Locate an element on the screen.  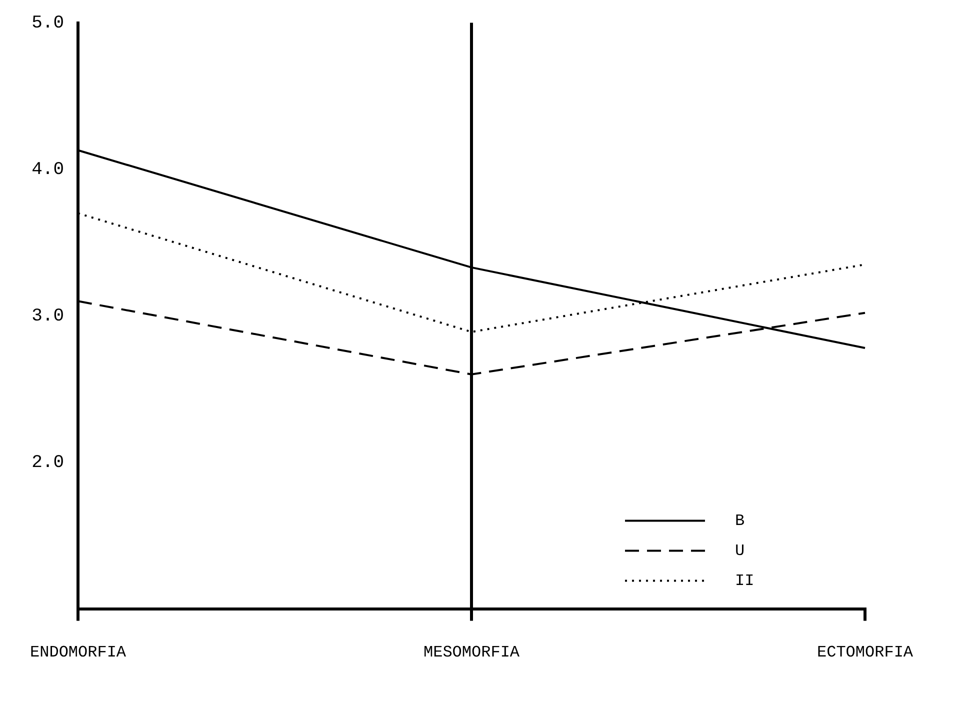
x-tick-label: ECTOMORFIA is located at coordinates (865, 653).